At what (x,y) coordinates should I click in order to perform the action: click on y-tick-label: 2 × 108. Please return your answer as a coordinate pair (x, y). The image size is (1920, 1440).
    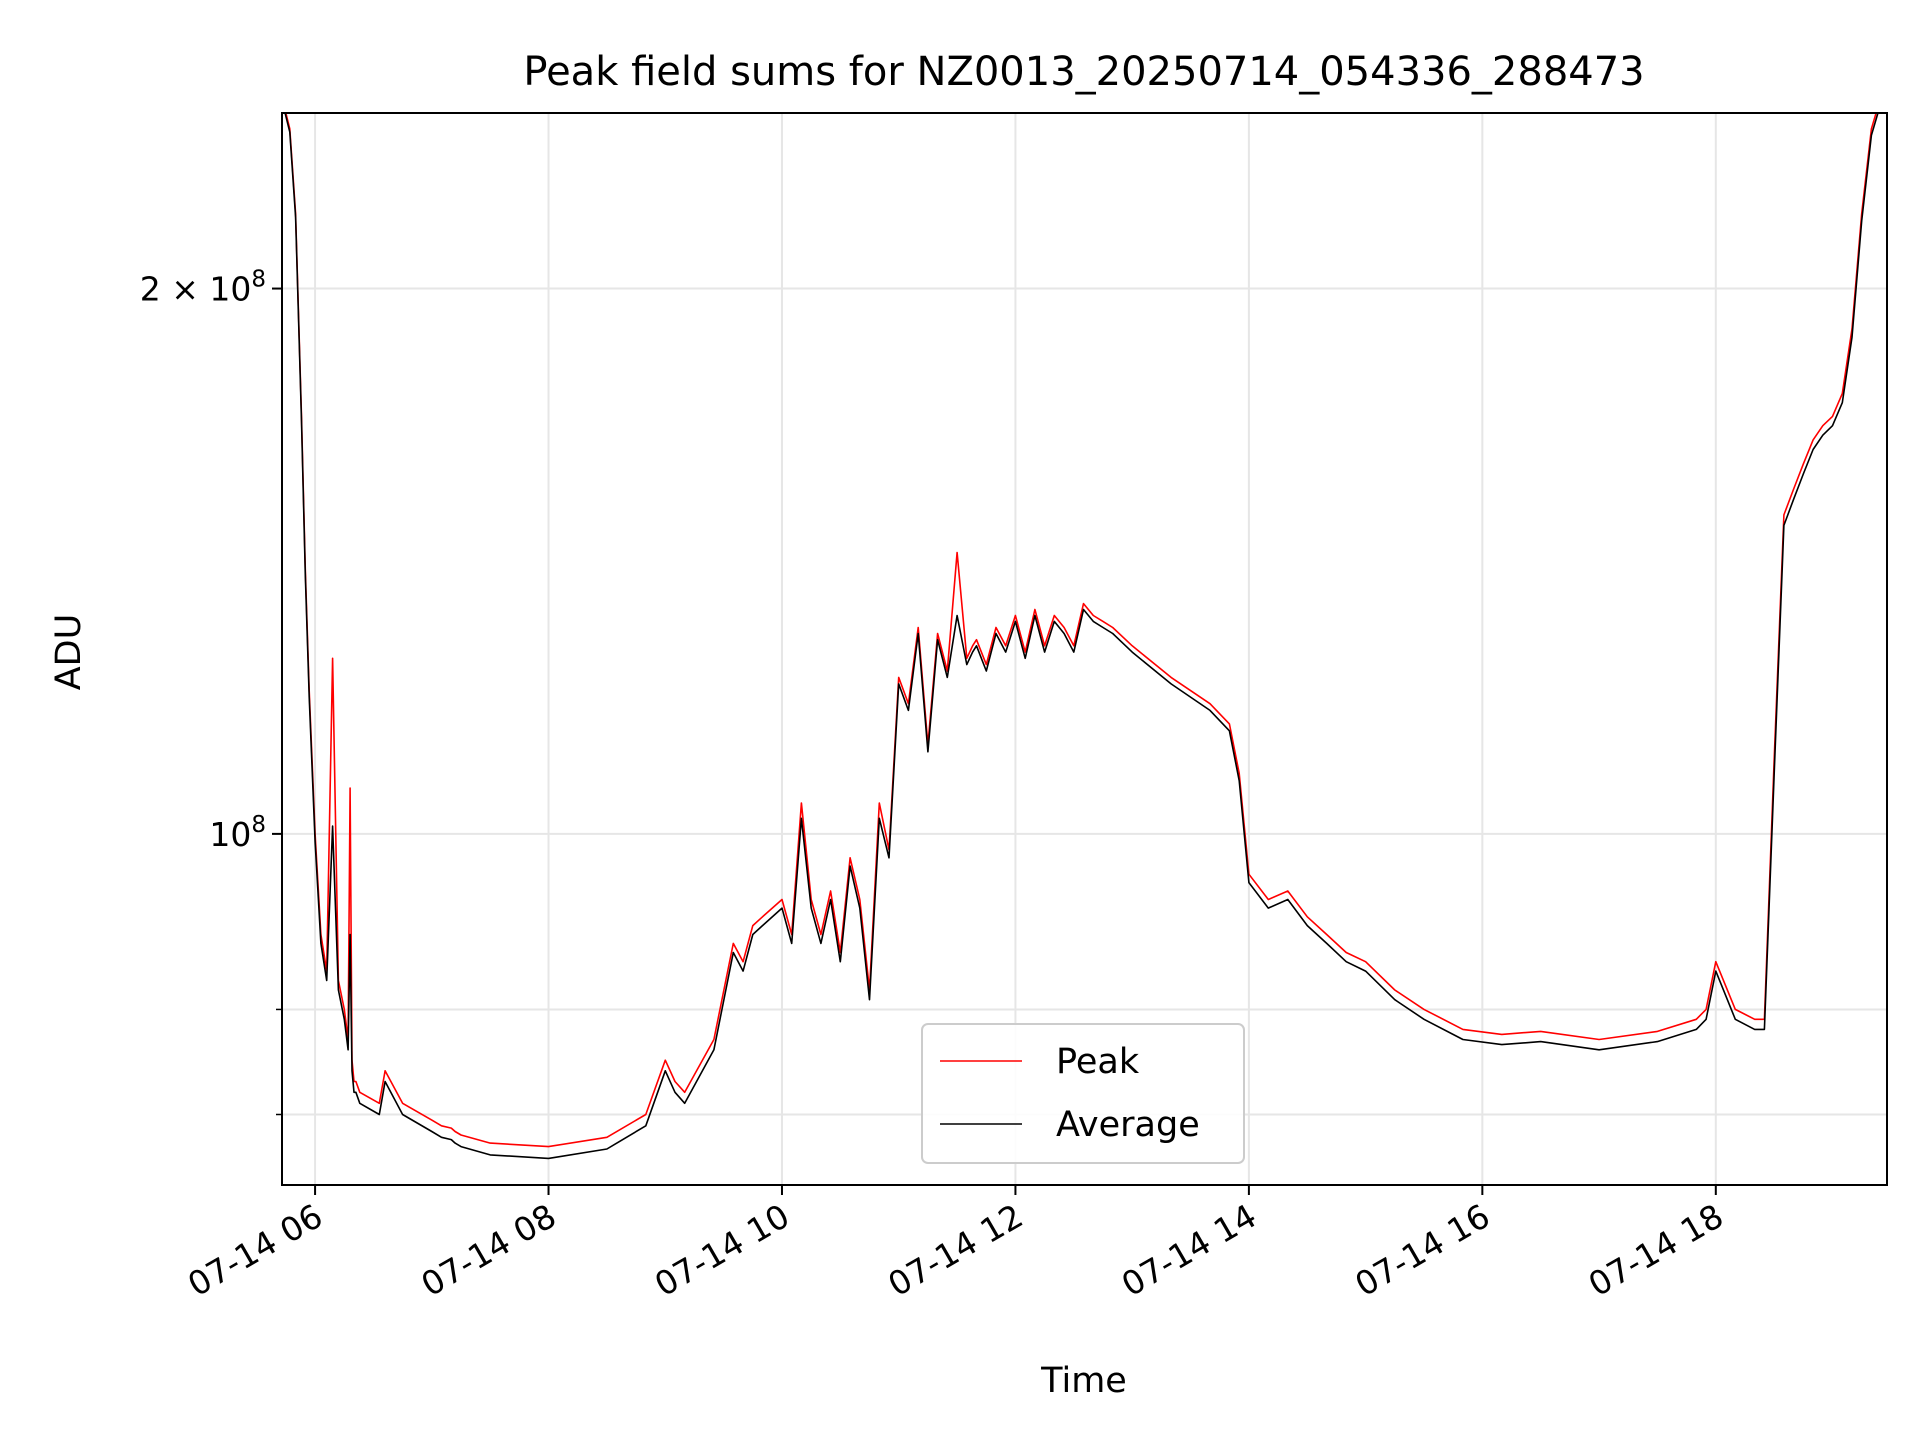
    Looking at the image, I should click on (203, 288).